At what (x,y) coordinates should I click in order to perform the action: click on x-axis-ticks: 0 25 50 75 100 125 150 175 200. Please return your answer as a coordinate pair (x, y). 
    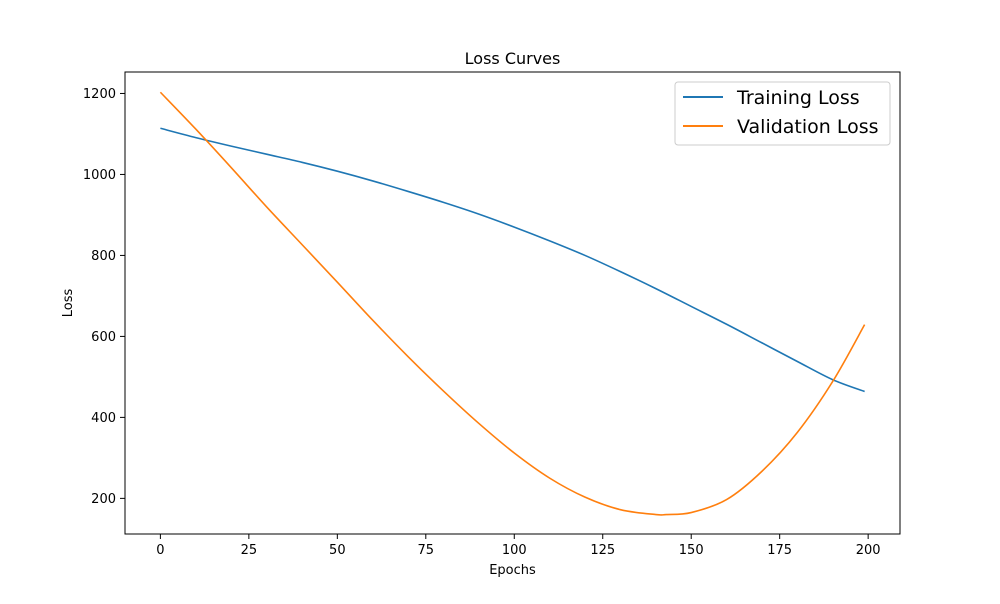
    Looking at the image, I should click on (518, 546).